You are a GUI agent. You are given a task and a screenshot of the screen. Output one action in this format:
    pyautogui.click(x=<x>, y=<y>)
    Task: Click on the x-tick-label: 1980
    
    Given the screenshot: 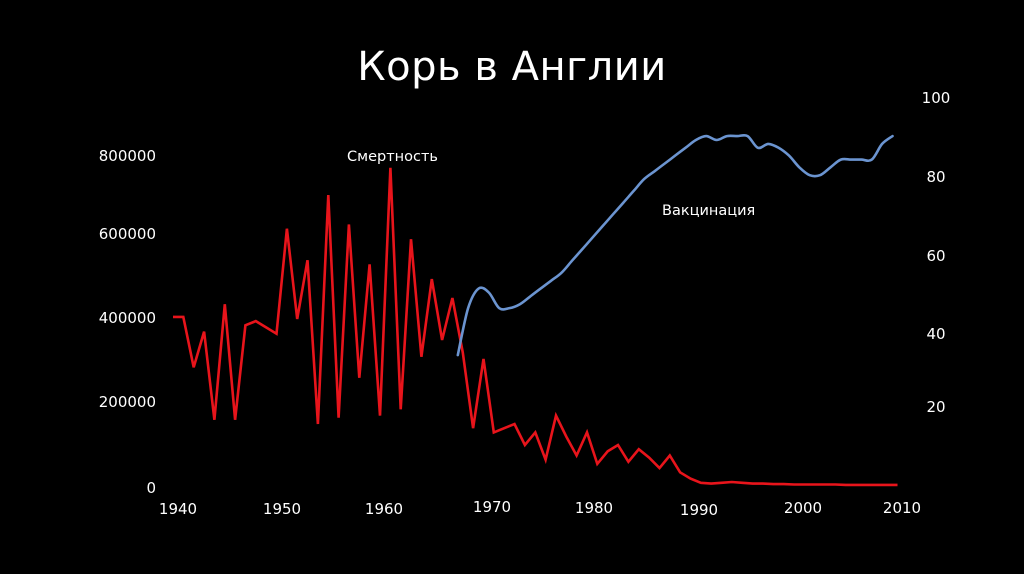 What is the action you would take?
    pyautogui.click(x=594, y=508)
    